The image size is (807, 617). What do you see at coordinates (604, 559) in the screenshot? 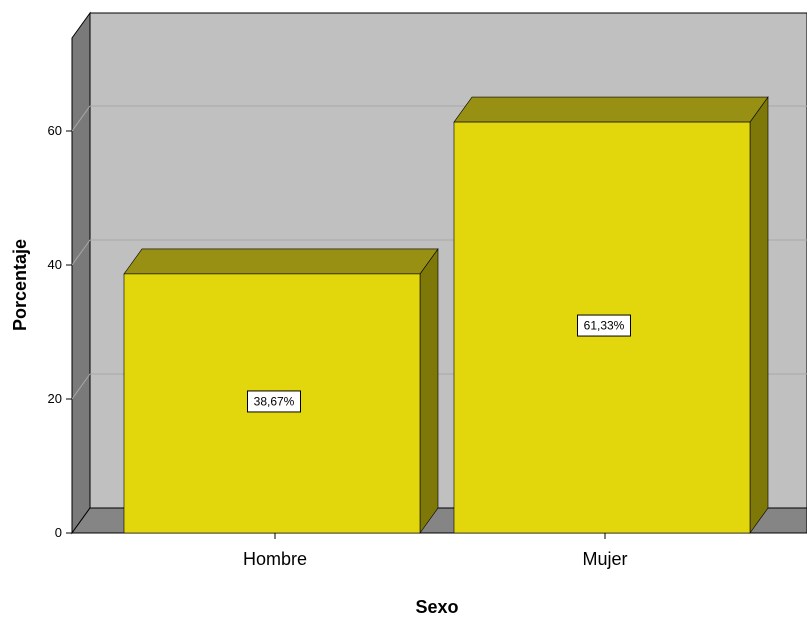
I see `x-tick-label: Mujer` at bounding box center [604, 559].